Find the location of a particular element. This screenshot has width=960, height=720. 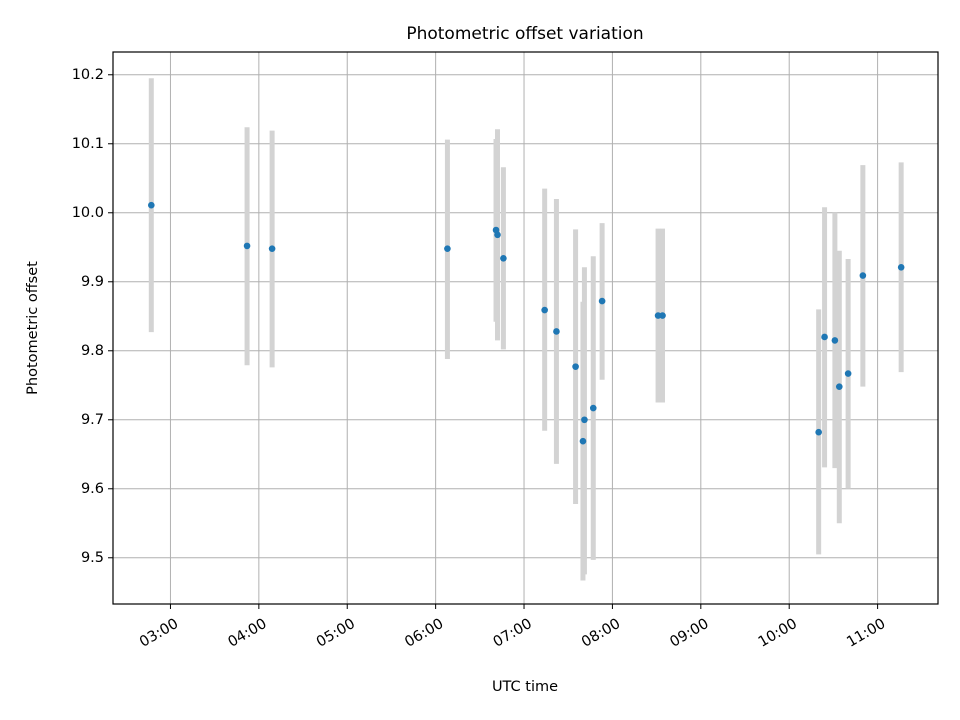

y-tick-label: 10.0 is located at coordinates (88, 213).